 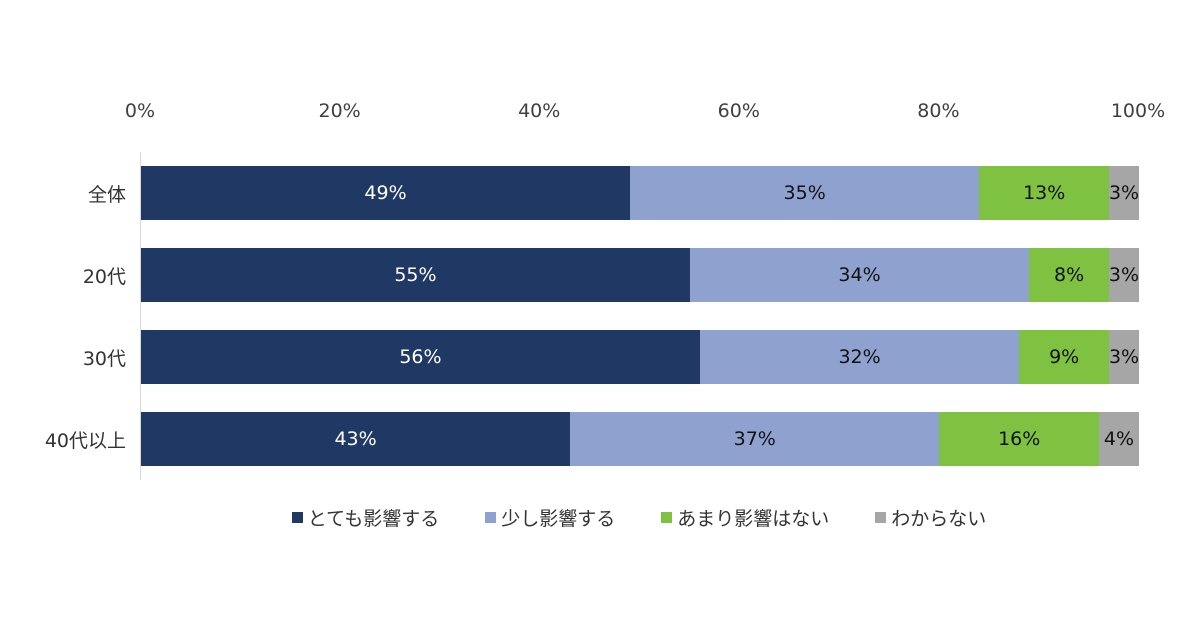 I want to click on bar-segment: 34%, so click(x=859, y=275).